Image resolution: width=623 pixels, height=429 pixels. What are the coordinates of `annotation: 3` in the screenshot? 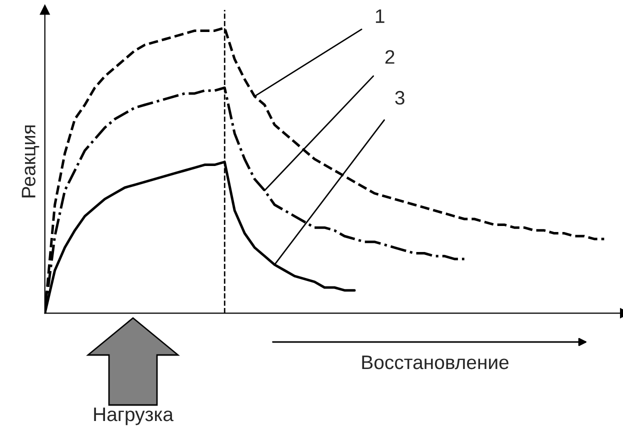 It's located at (399, 97).